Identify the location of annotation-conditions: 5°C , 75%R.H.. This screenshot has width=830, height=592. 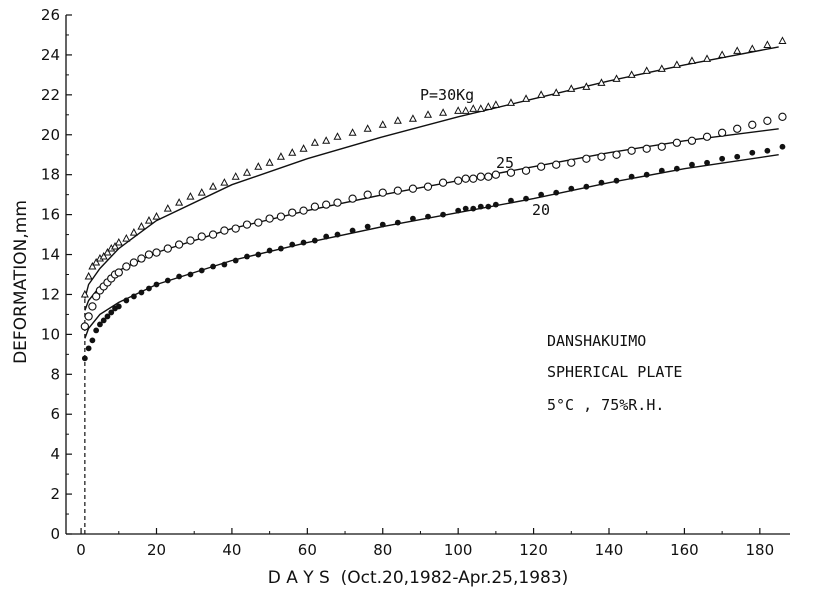
(605, 405).